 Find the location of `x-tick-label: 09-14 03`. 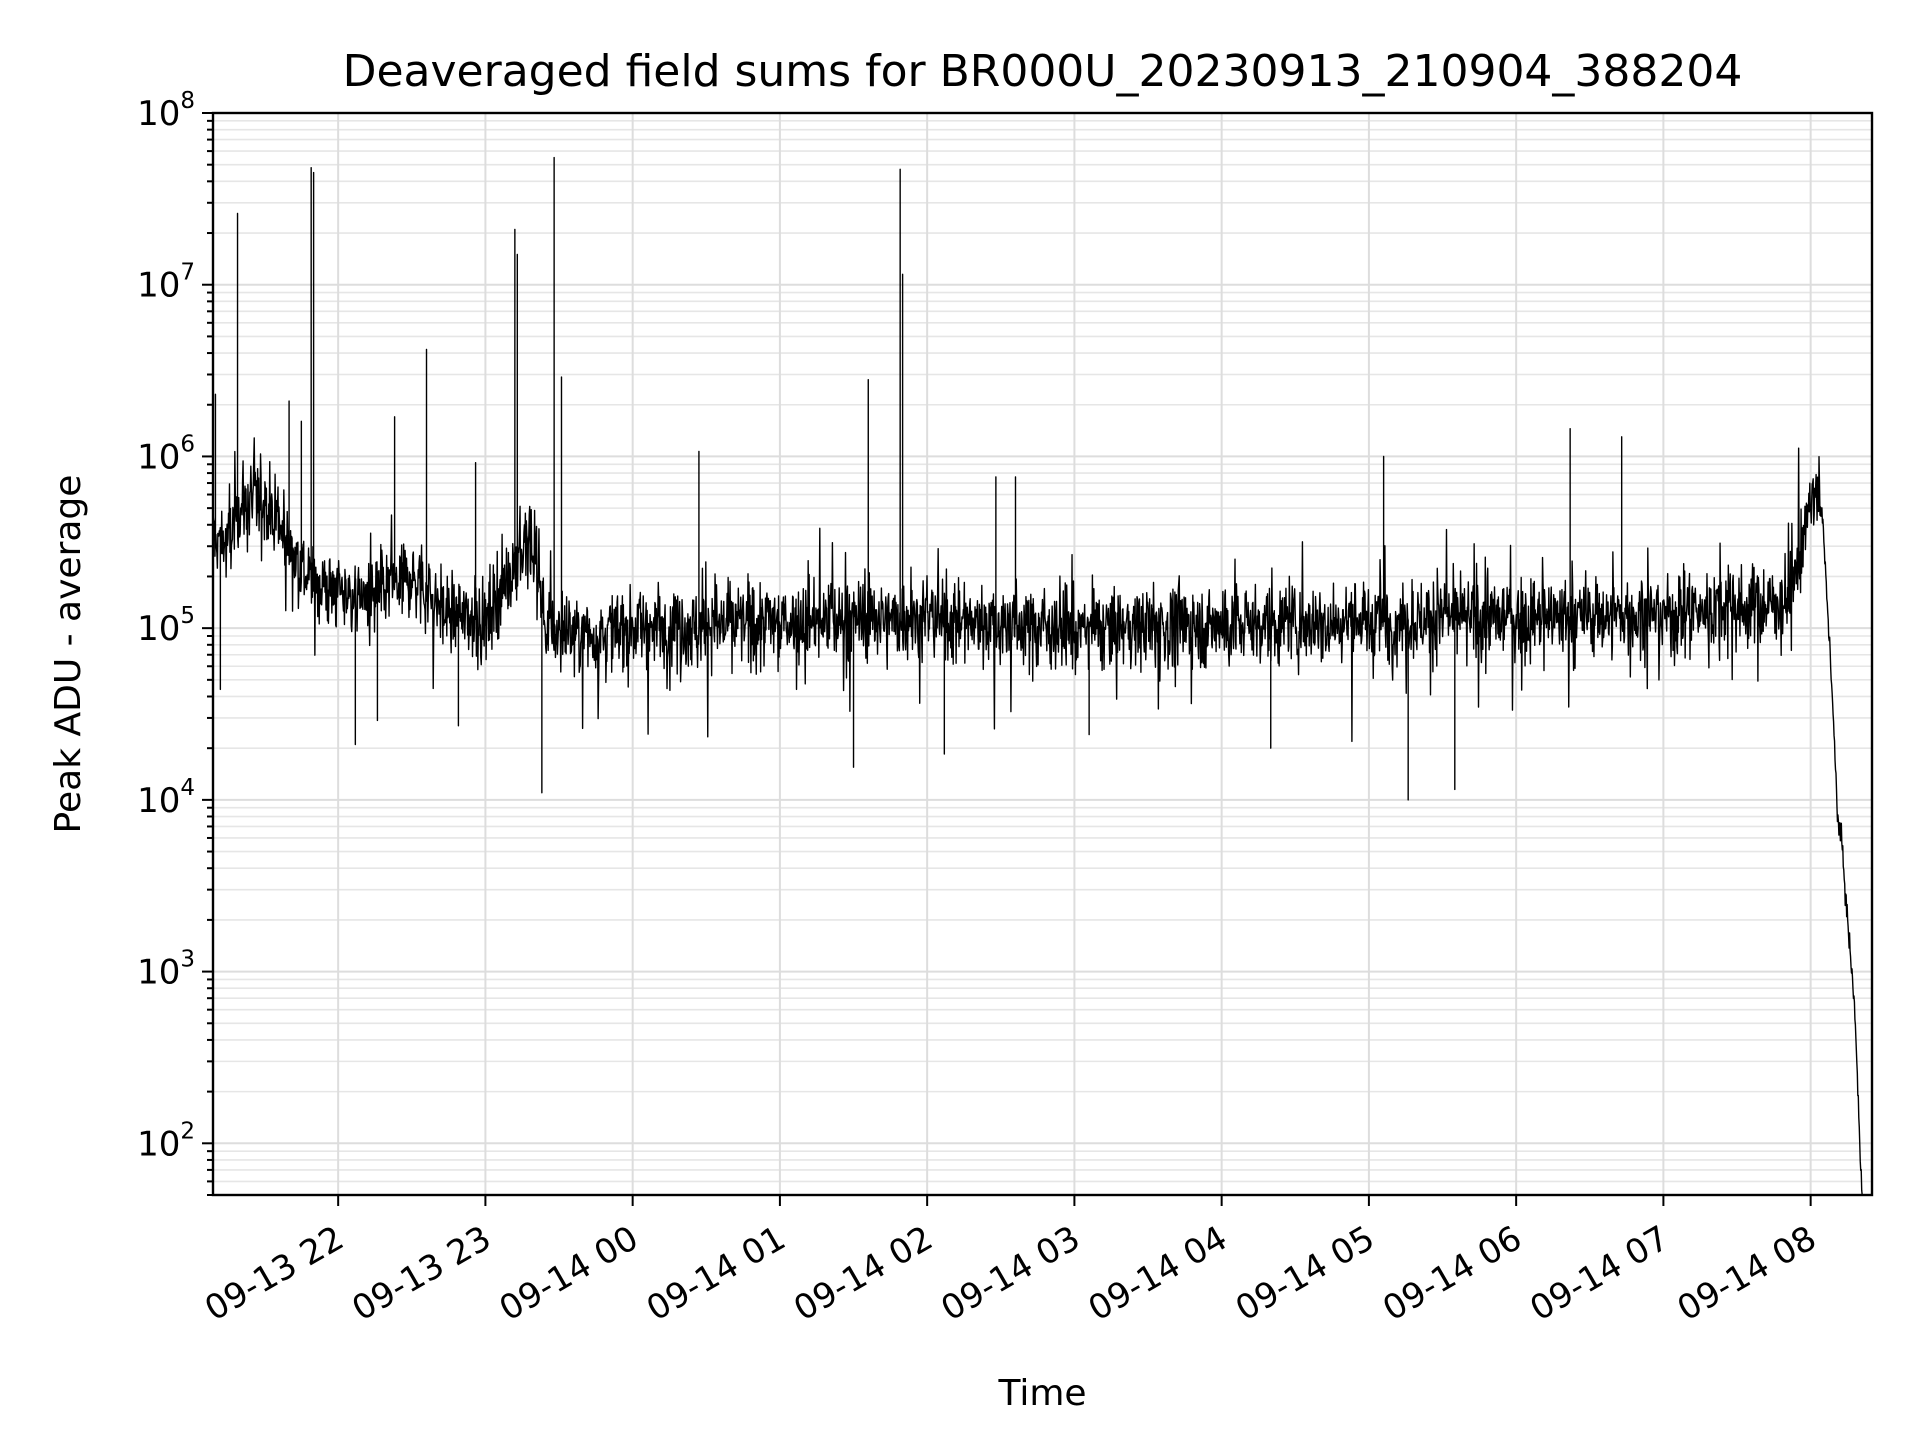

x-tick-label: 09-14 03 is located at coordinates (1011, 1273).